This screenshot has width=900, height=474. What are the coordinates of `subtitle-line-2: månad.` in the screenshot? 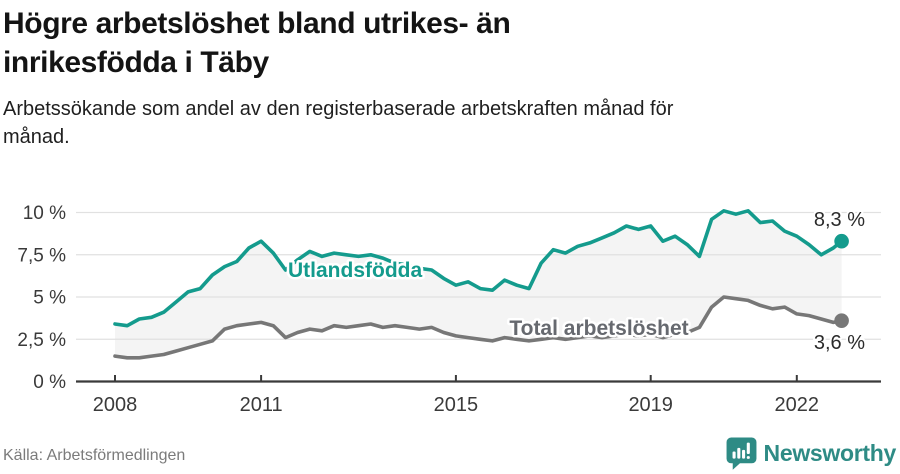 It's located at (36, 137).